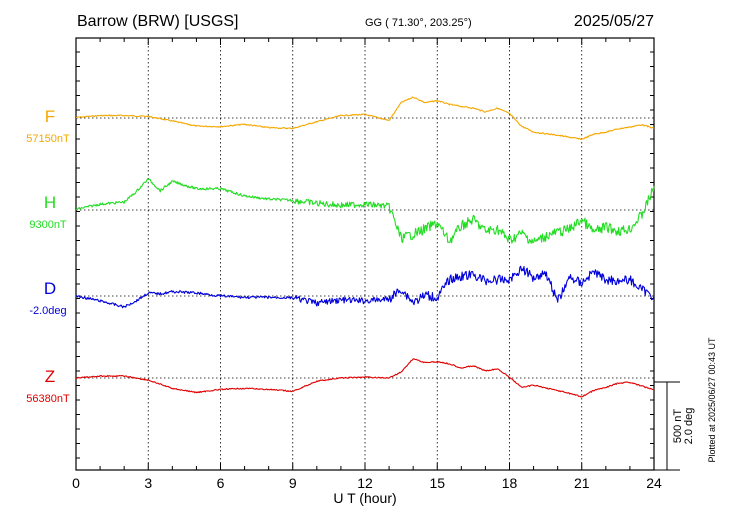 Image resolution: width=730 pixels, height=520 pixels. Describe the element at coordinates (712, 400) in the screenshot. I see `plotted-at-note: Plotted at 2025/06/27 00:43 UT` at that location.